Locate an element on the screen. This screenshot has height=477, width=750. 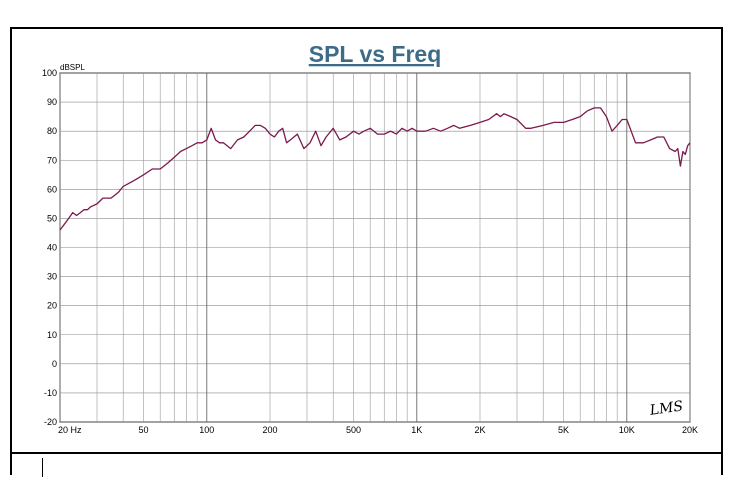
x-tick-label: 2K is located at coordinates (479, 430).